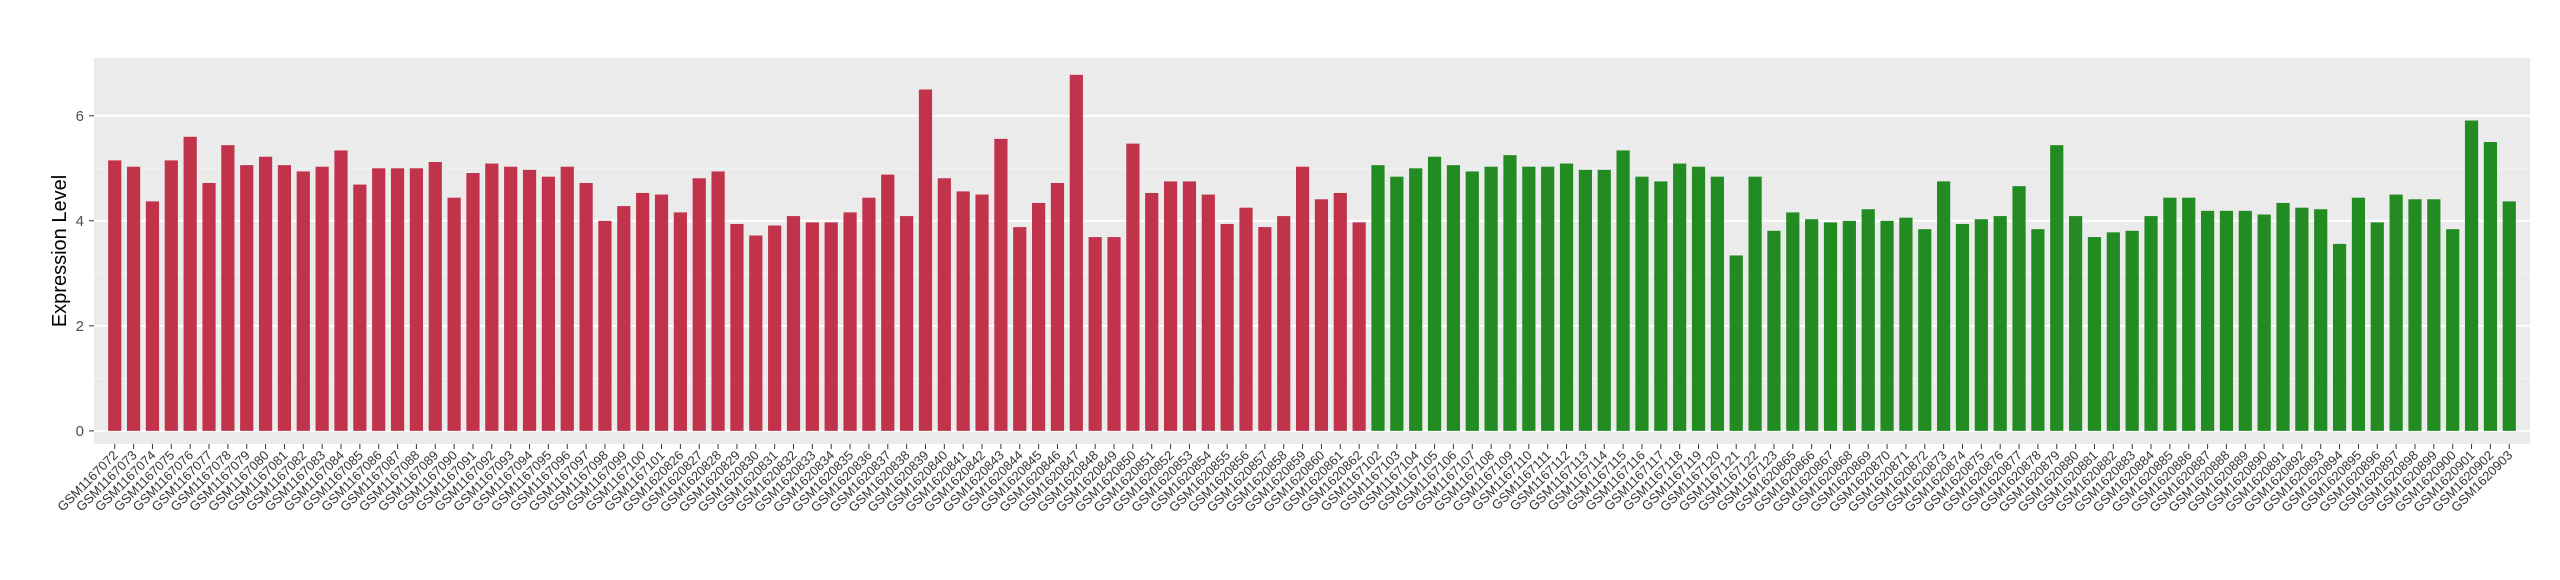 The width and height of the screenshot is (2560, 580). Describe the element at coordinates (80, 431) in the screenshot. I see `y-tick-label: 0` at that location.